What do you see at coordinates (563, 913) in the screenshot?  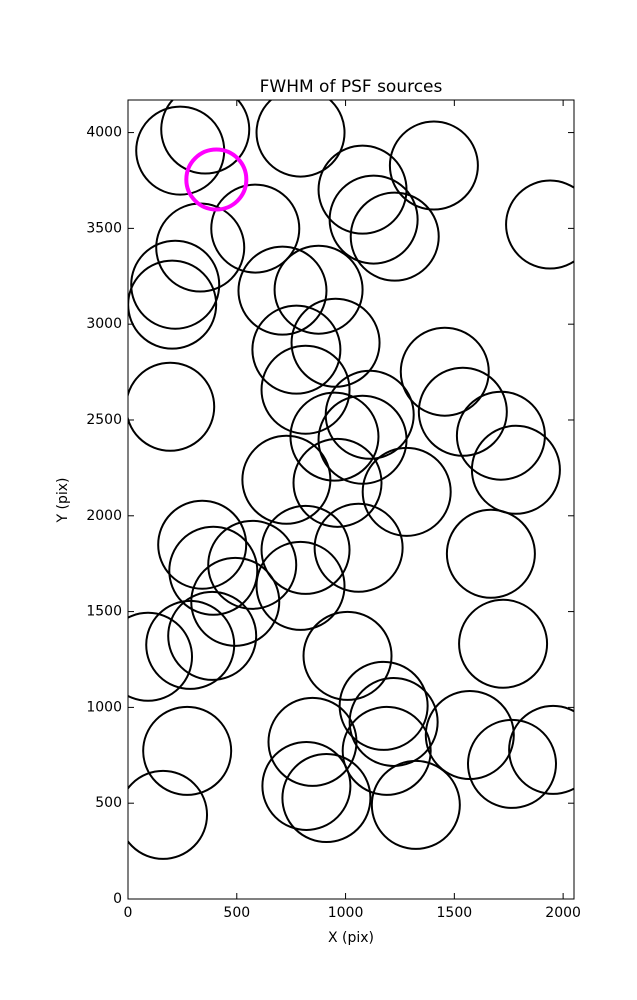 I see `x-tick-label: 2000` at bounding box center [563, 913].